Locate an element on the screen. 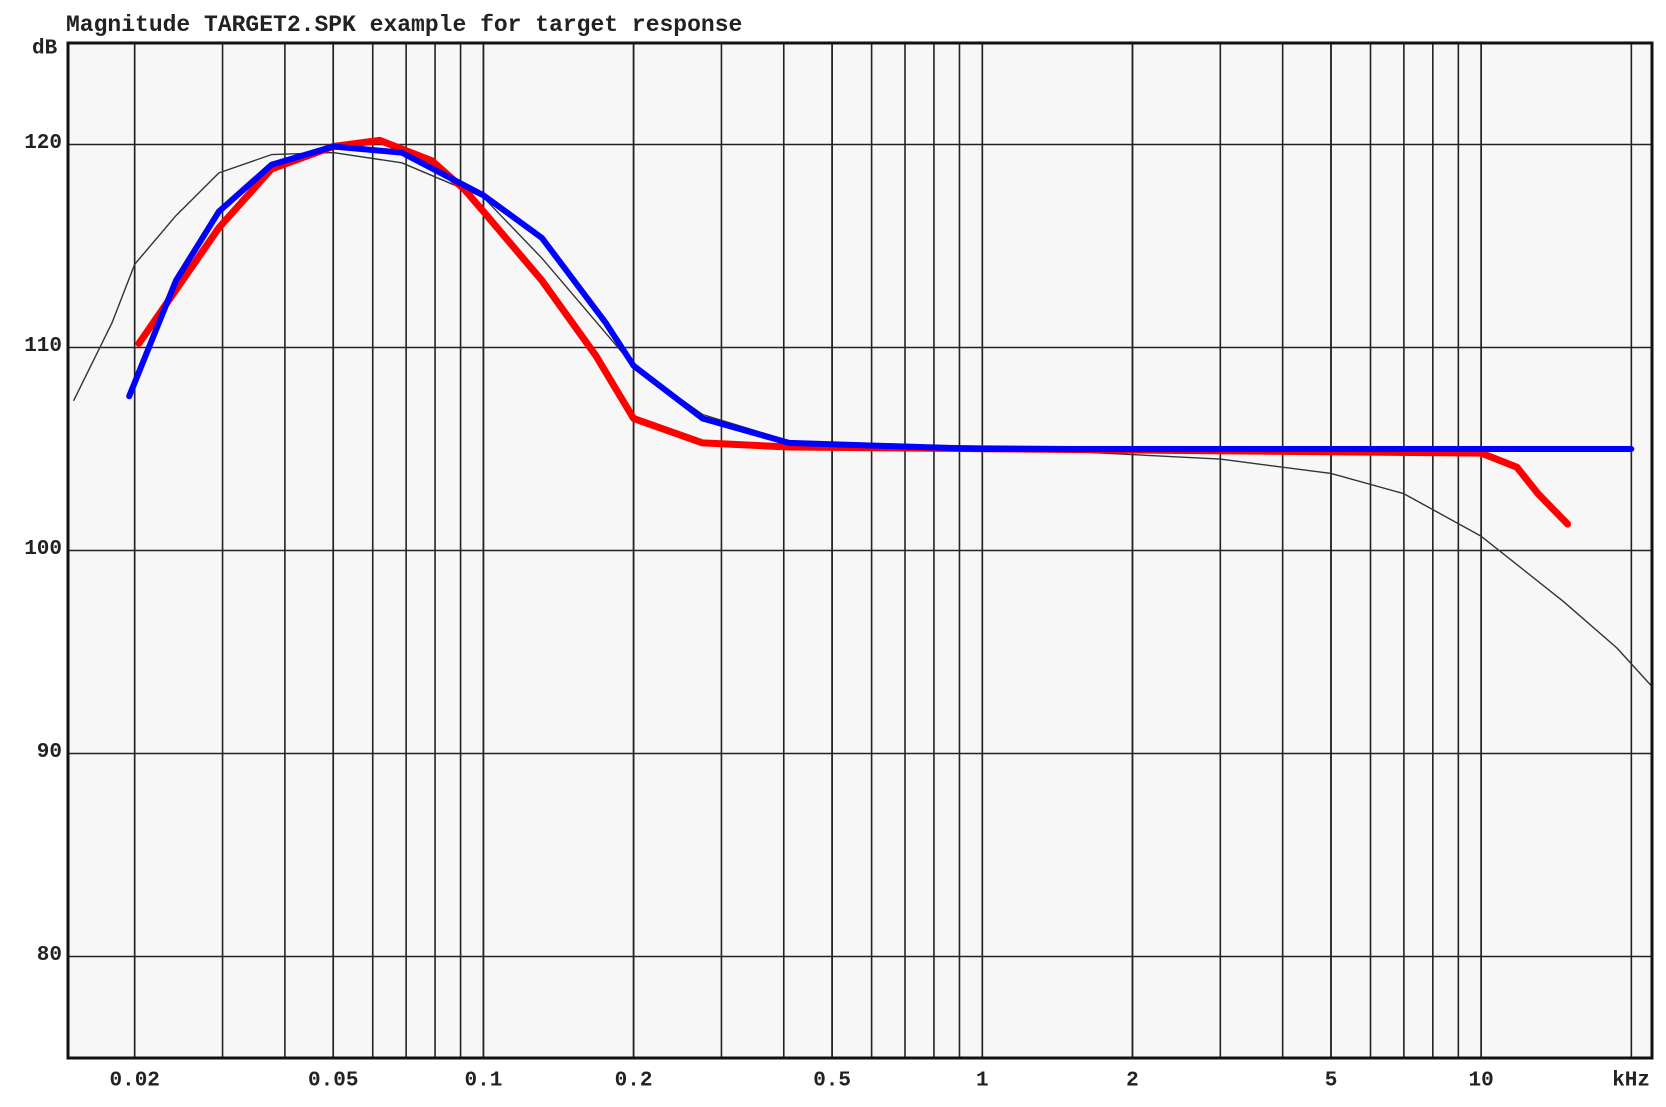  x-tick-label: 0.2 is located at coordinates (634, 1081).